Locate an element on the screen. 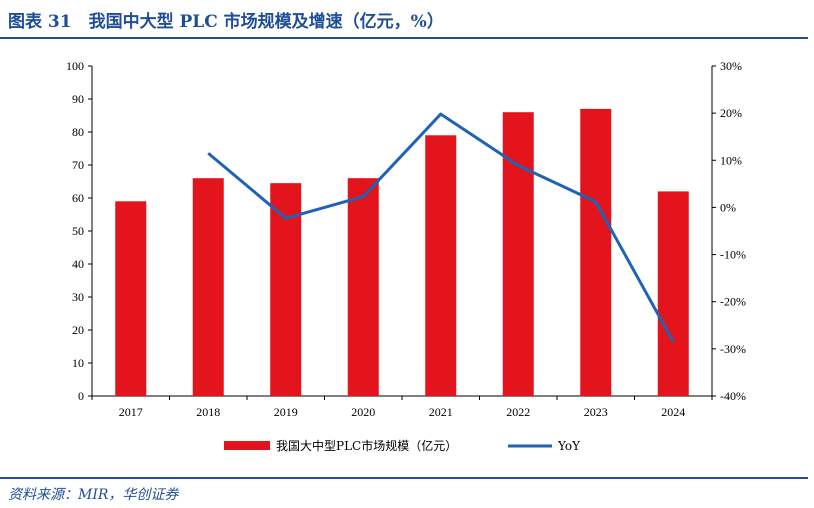  x-tick-label: 2022 is located at coordinates (518, 412).